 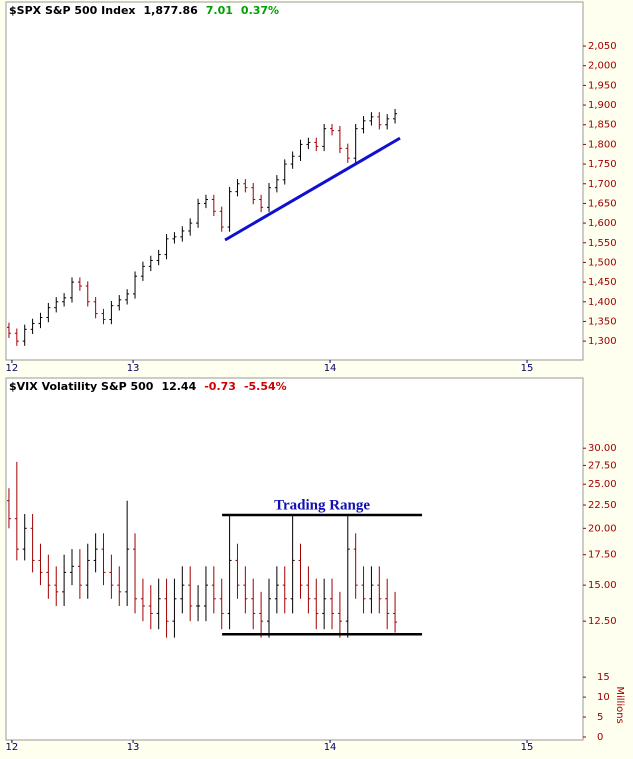 I want to click on annotation: Trading Range, so click(x=322, y=505).